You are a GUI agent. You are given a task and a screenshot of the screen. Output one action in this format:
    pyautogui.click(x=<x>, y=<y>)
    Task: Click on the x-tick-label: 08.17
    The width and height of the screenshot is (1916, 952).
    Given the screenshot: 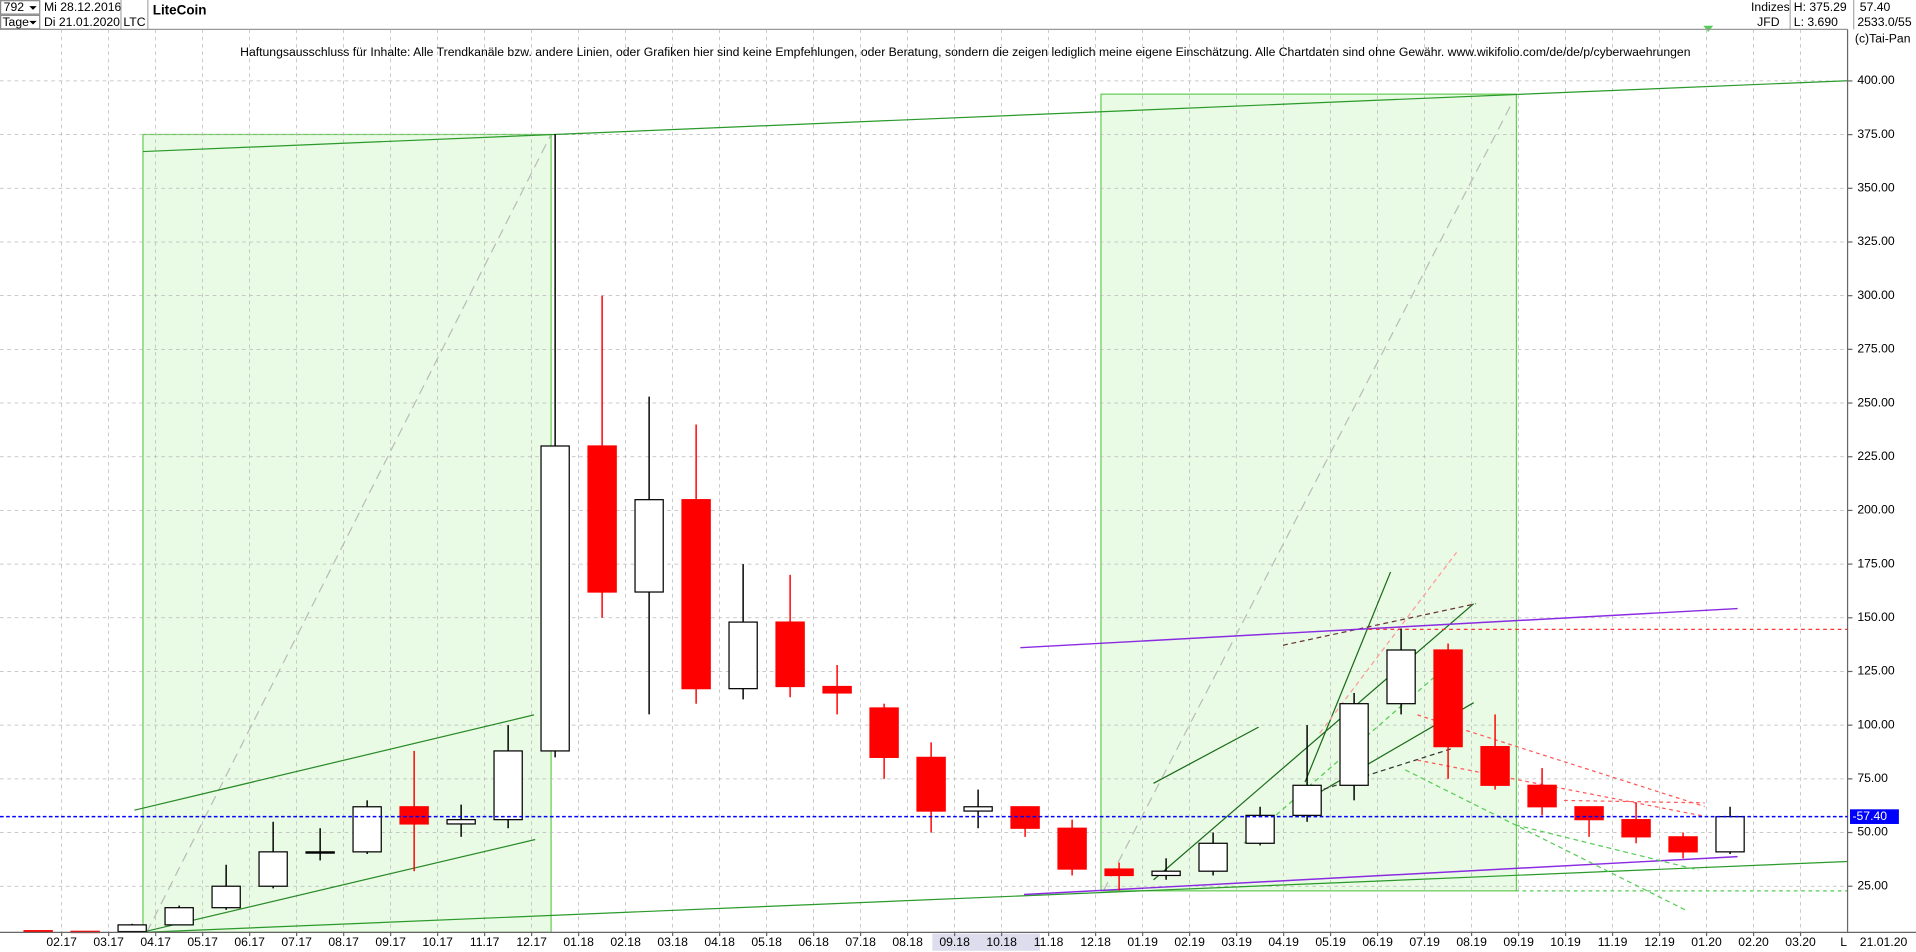 What is the action you would take?
    pyautogui.click(x=343, y=942)
    